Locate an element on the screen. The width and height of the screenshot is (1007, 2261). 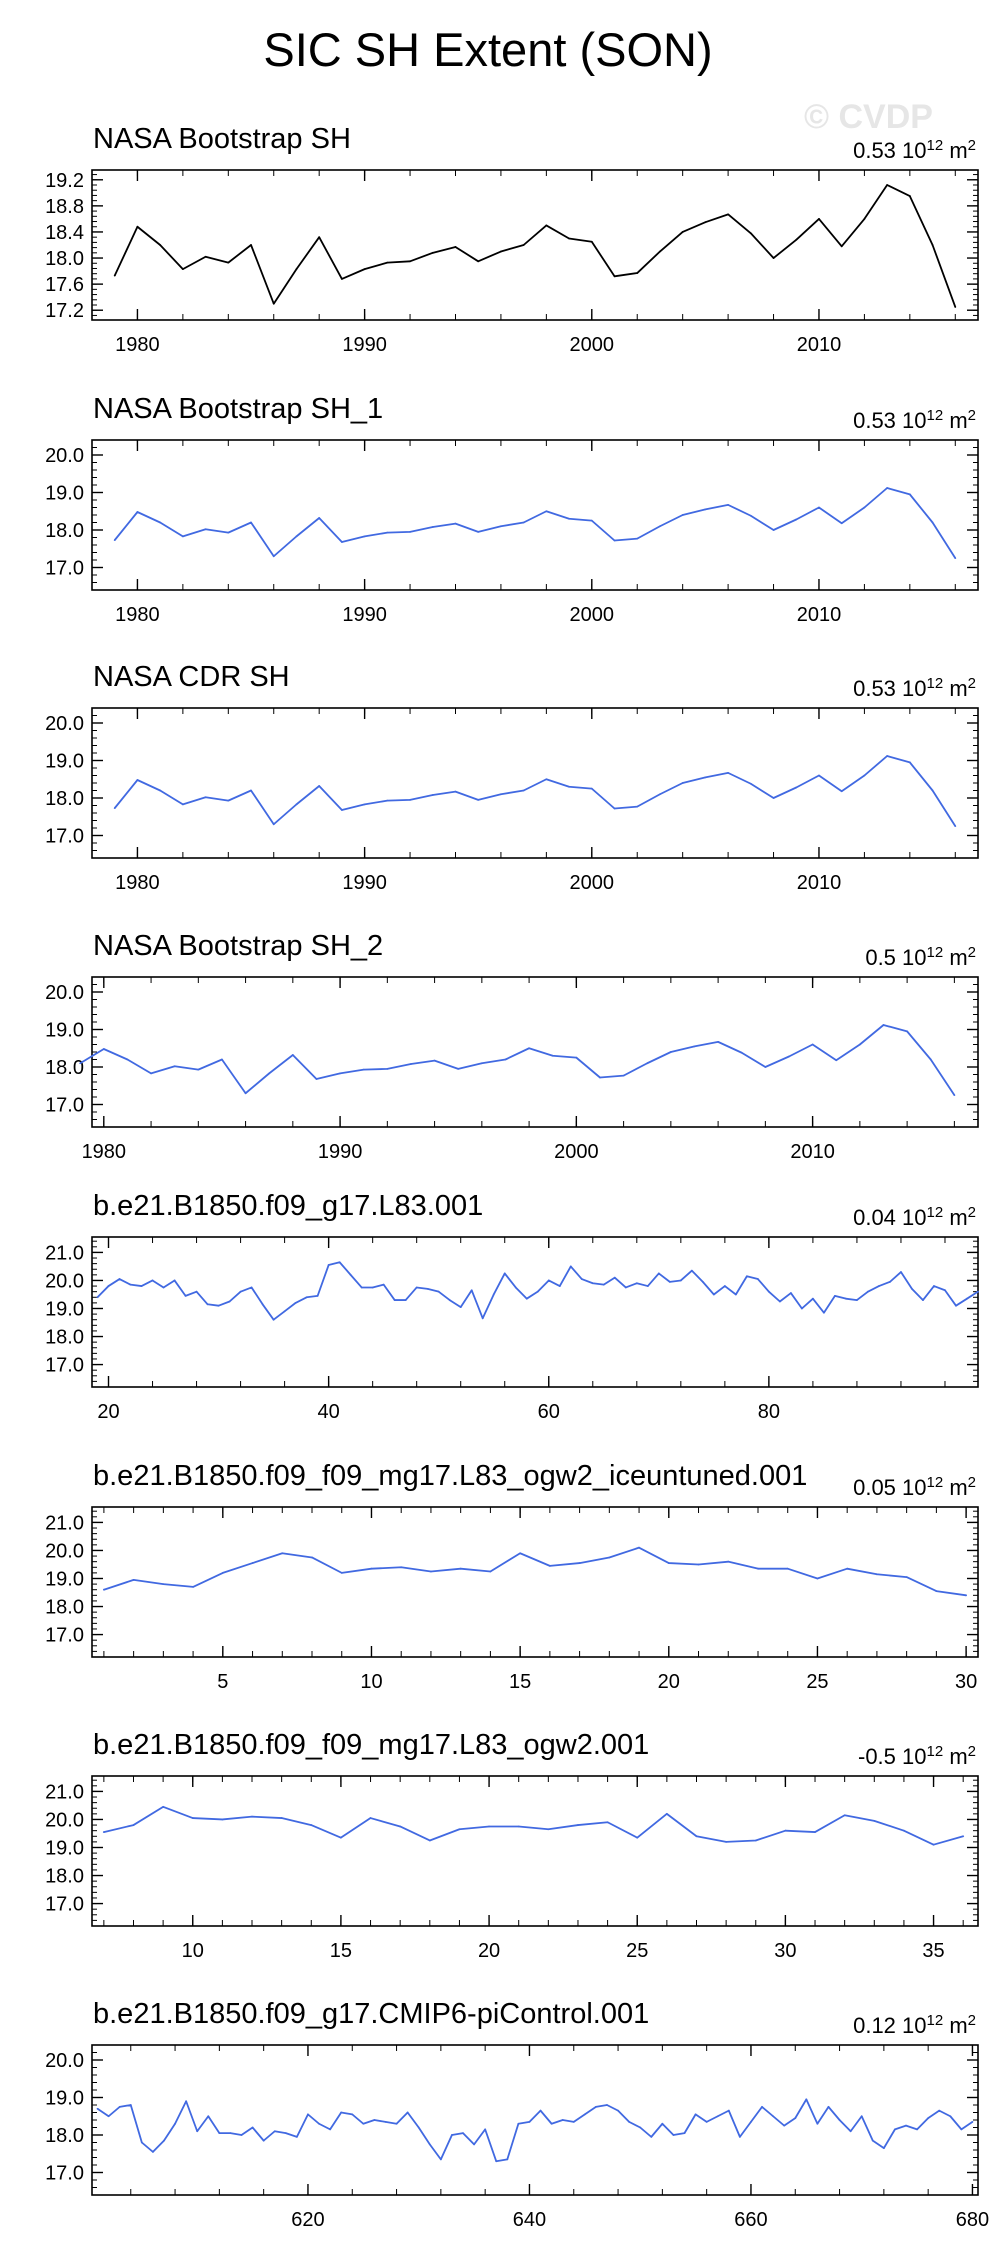
plot-frame is located at coordinates (535, 1052).